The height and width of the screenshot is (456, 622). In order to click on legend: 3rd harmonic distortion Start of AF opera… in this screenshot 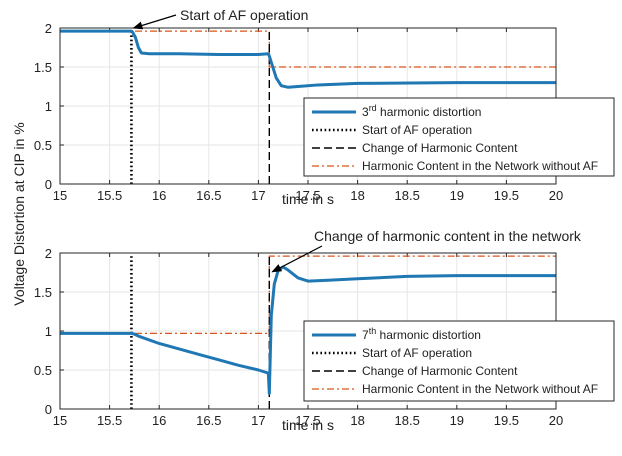, I will do `click(459, 137)`.